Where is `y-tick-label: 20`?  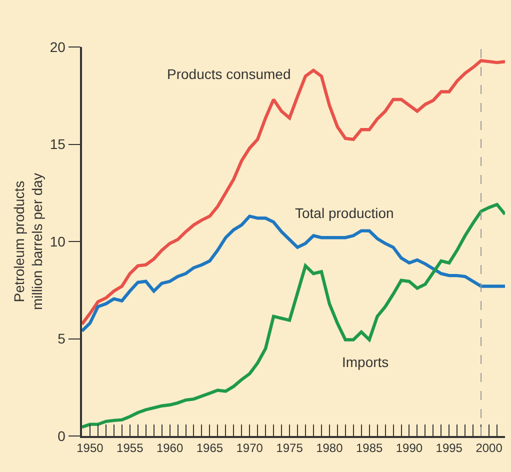
y-tick-label: 20 is located at coordinates (58, 46).